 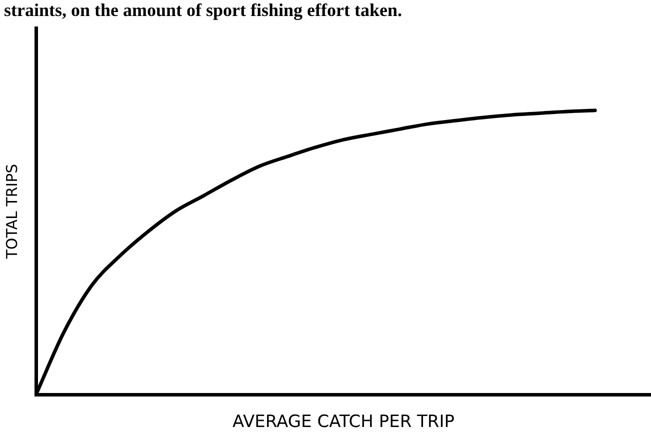 What do you see at coordinates (11, 212) in the screenshot?
I see `y-axis-title: TOTAL TRIPS` at bounding box center [11, 212].